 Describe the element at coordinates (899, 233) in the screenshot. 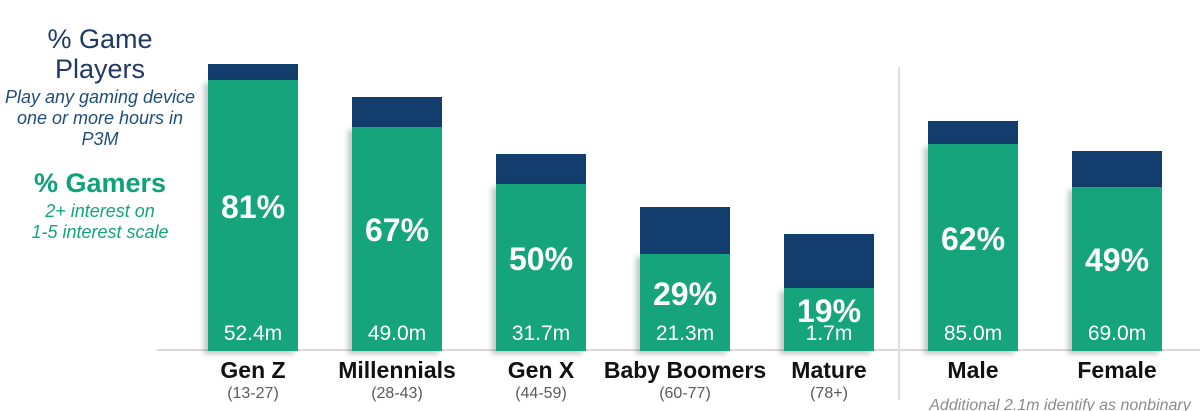

I see `group-divider-line` at that location.